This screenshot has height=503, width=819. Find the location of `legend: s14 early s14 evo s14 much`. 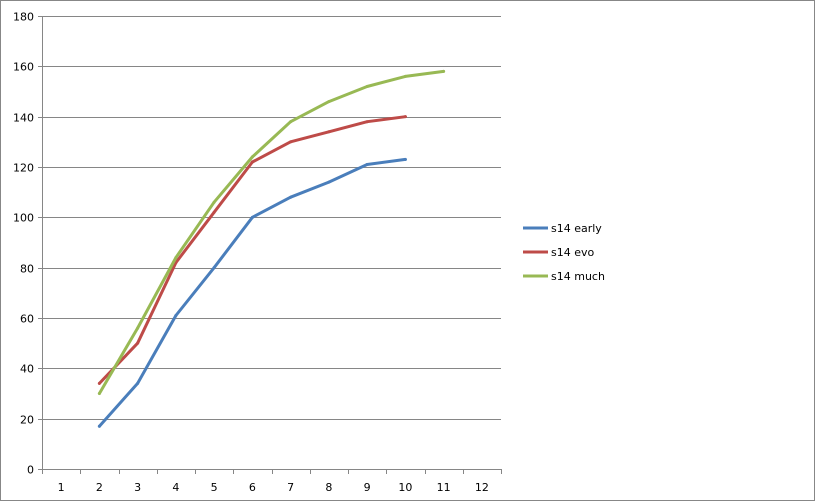

legend: s14 early s14 evo s14 much is located at coordinates (564, 252).